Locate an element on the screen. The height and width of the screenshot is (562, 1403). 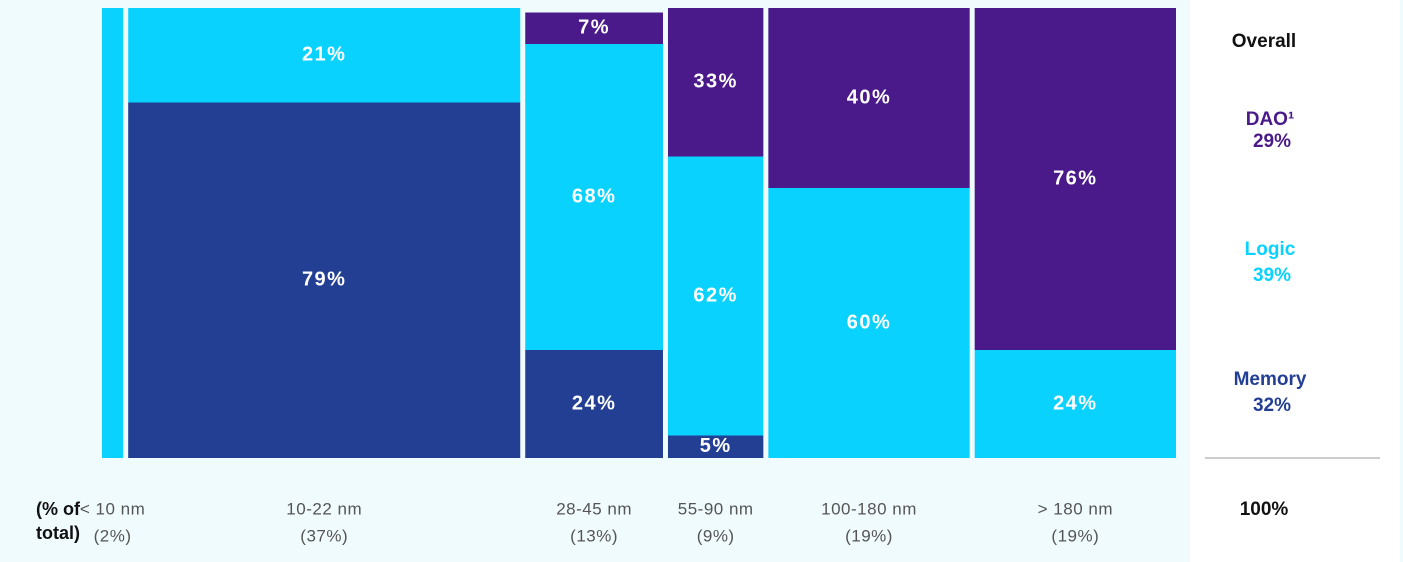
x-tick-label: 10-22 nm is located at coordinates (324, 508).